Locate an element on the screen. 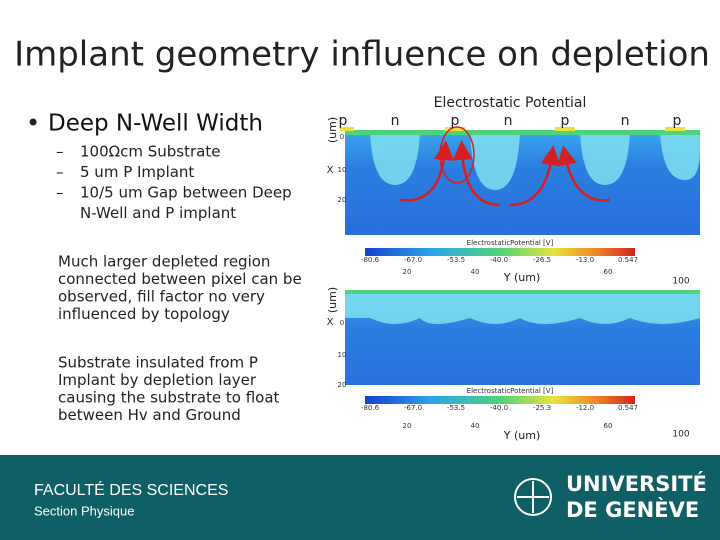 The image size is (720, 540). paragraph-line: influenced by topology is located at coordinates (144, 314).